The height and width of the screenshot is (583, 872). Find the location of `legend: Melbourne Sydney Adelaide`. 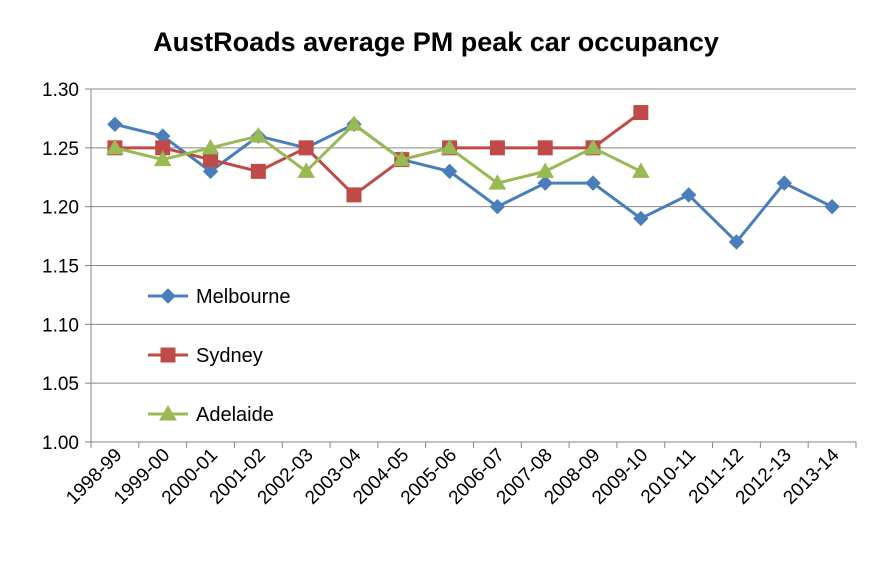

legend: Melbourne Sydney Adelaide is located at coordinates (219, 356).